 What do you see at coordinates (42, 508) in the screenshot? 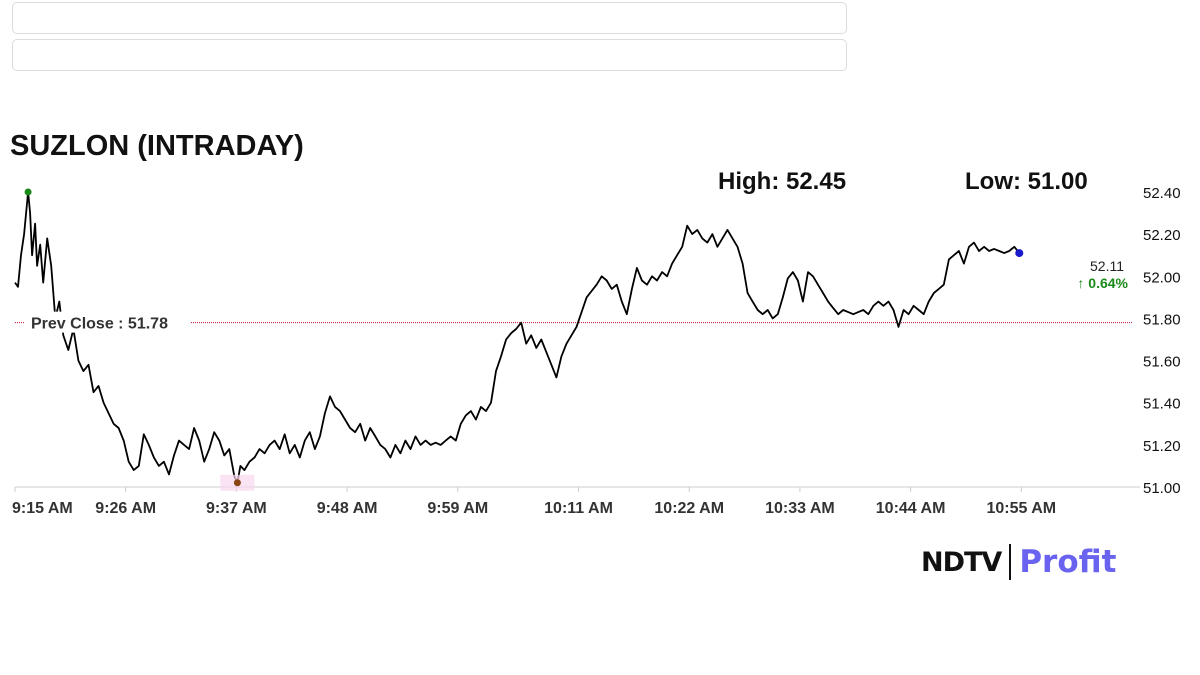
I see `x-tick-label: 9:15 AM` at bounding box center [42, 508].